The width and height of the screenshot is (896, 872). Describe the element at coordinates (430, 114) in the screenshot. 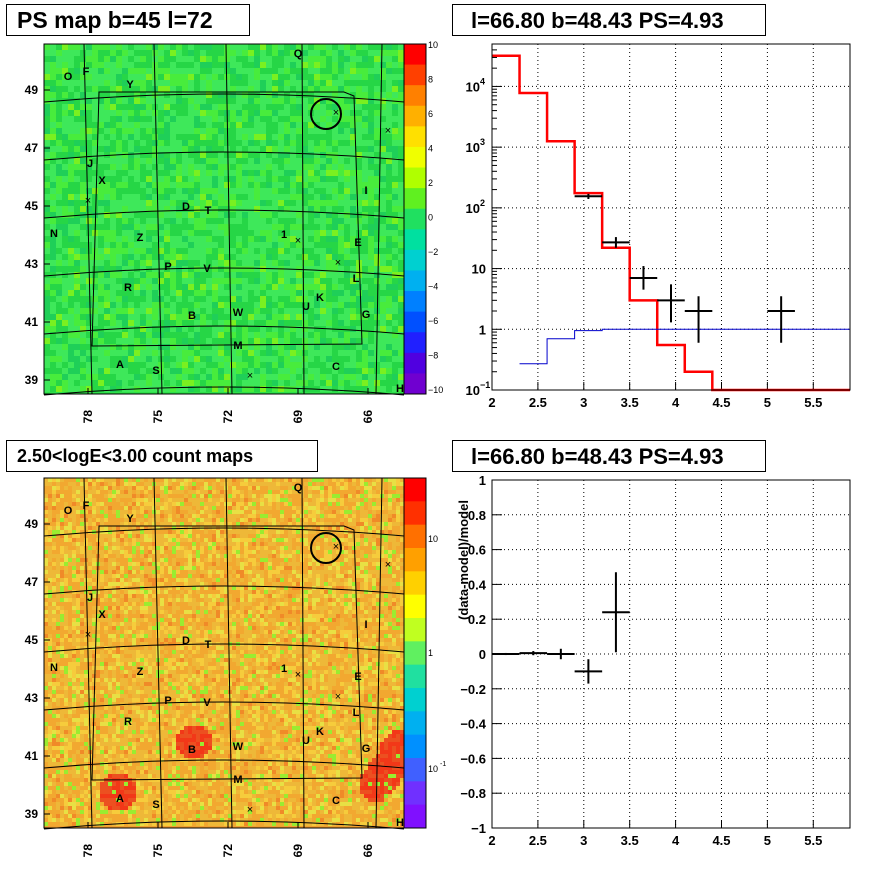

I see `top-colorbar-tick-label: 6` at that location.